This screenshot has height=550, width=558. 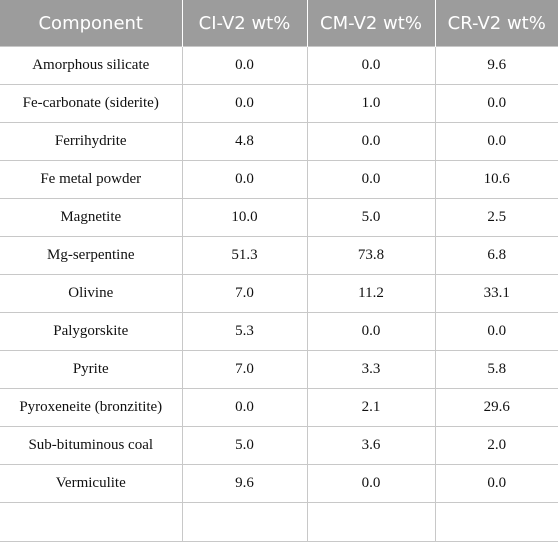 I want to click on cr-v2-cell: 2.0, so click(x=496, y=445).